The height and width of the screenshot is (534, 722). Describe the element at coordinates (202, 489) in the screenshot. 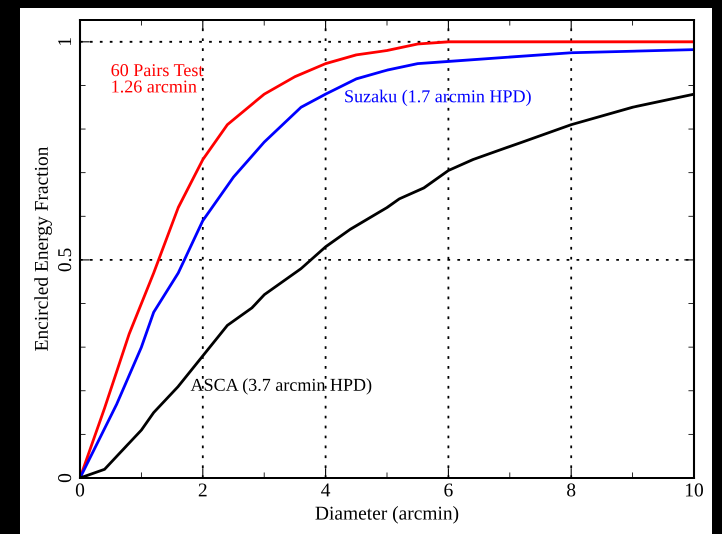

I see `x-tick-label: 2` at that location.